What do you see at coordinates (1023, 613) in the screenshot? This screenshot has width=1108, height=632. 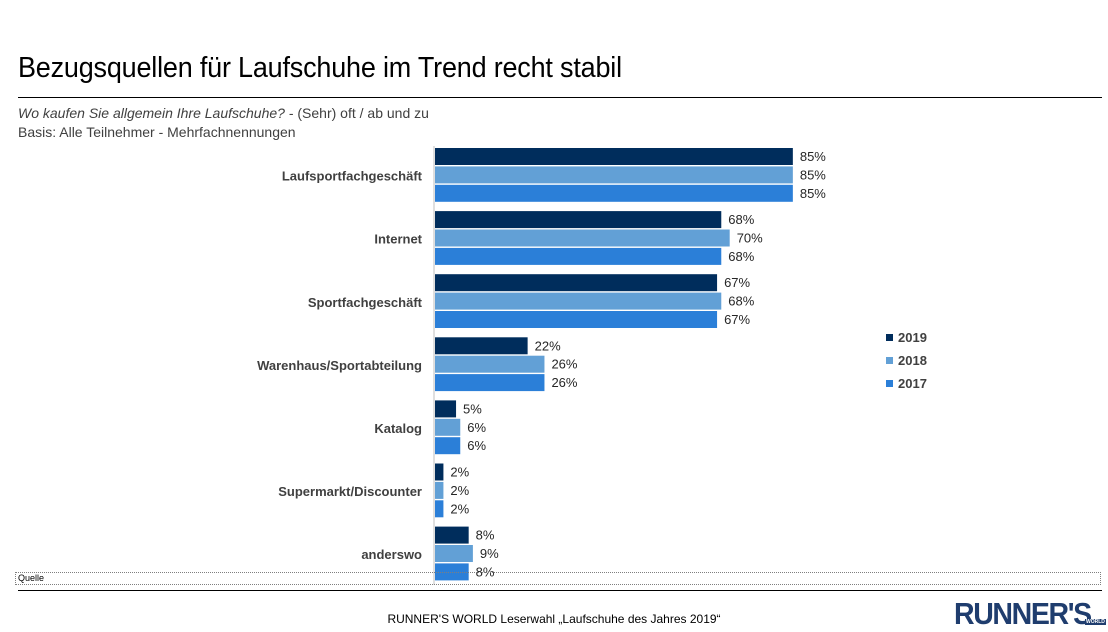 I see `runners-world-logo: RUNNER'S` at bounding box center [1023, 613].